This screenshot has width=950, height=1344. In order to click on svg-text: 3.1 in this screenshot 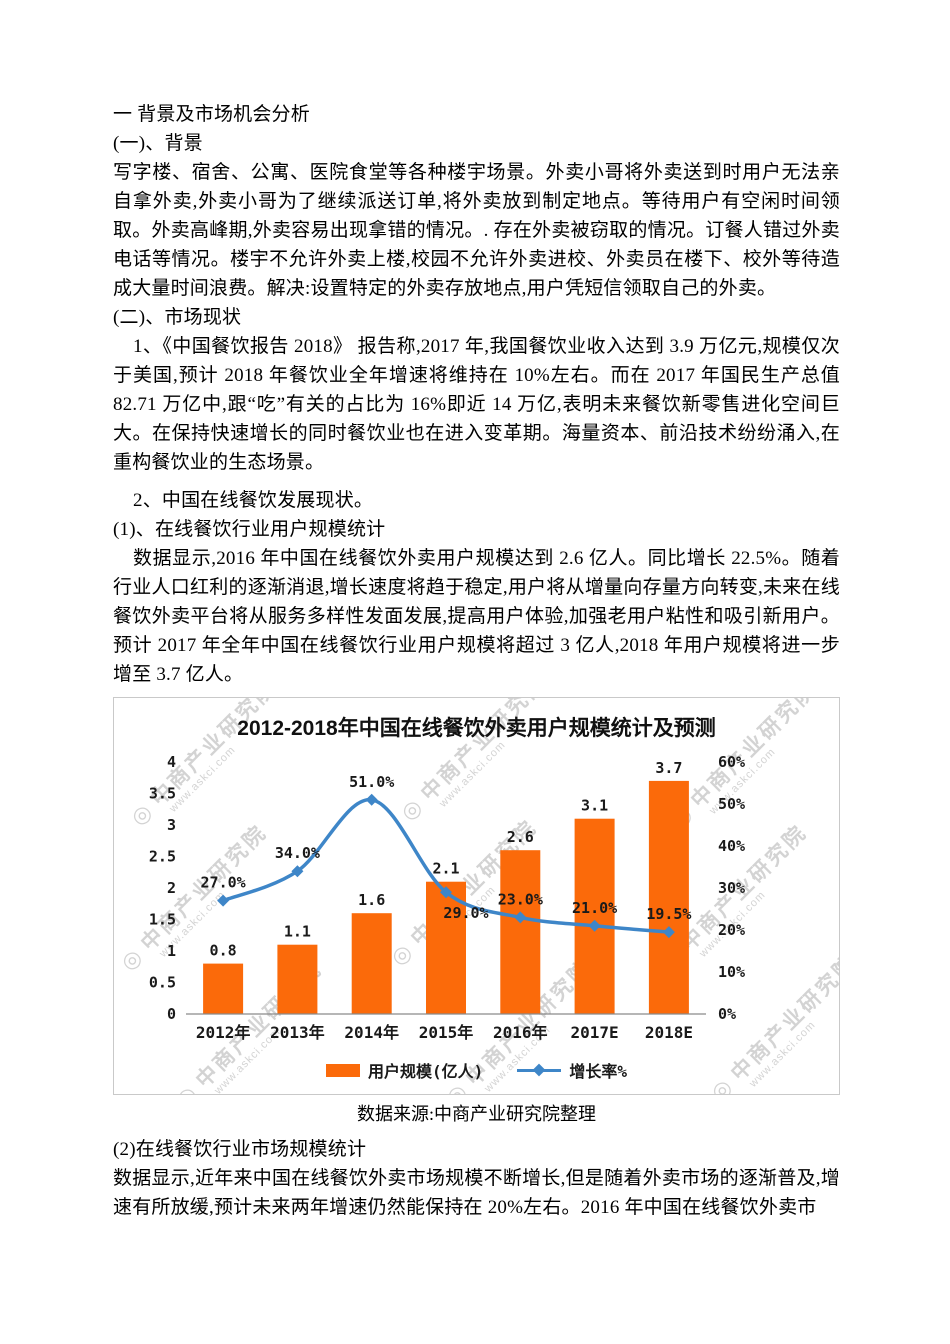, I will do `click(594, 806)`.